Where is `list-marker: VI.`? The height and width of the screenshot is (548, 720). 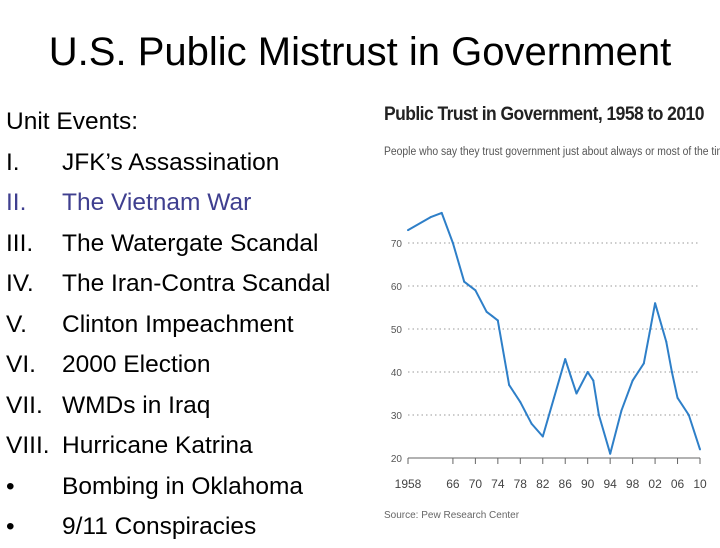 list-marker: VI. is located at coordinates (21, 364).